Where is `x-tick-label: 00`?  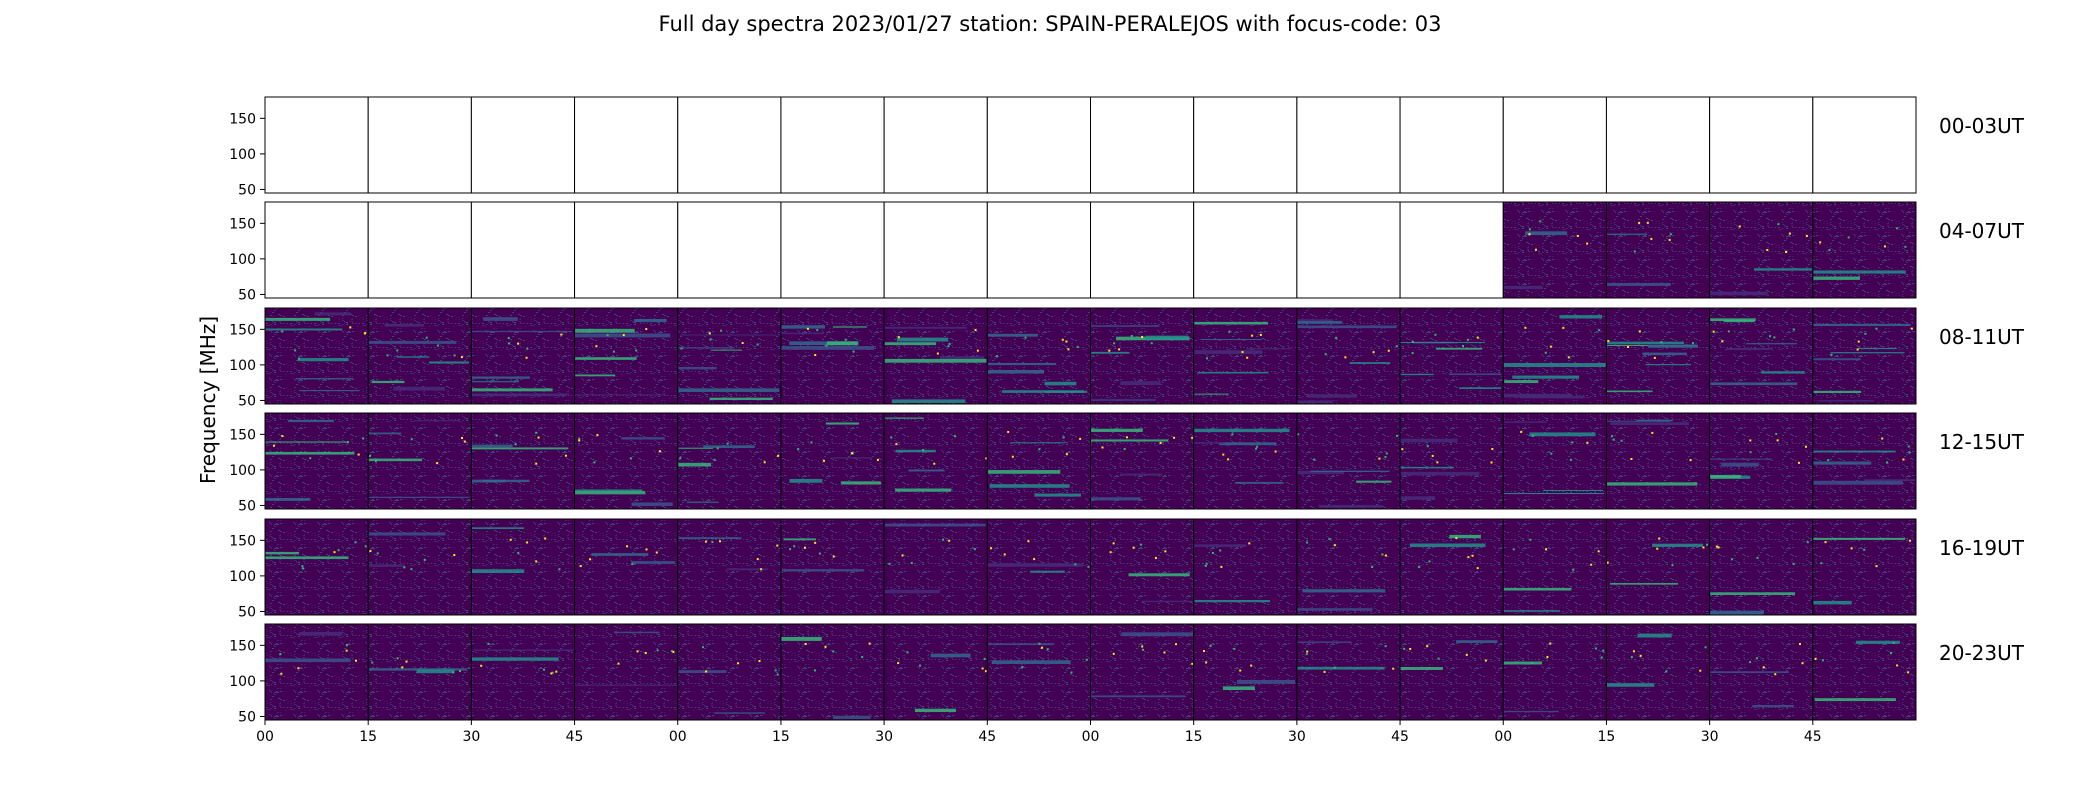
x-tick-label: 00 is located at coordinates (1091, 737).